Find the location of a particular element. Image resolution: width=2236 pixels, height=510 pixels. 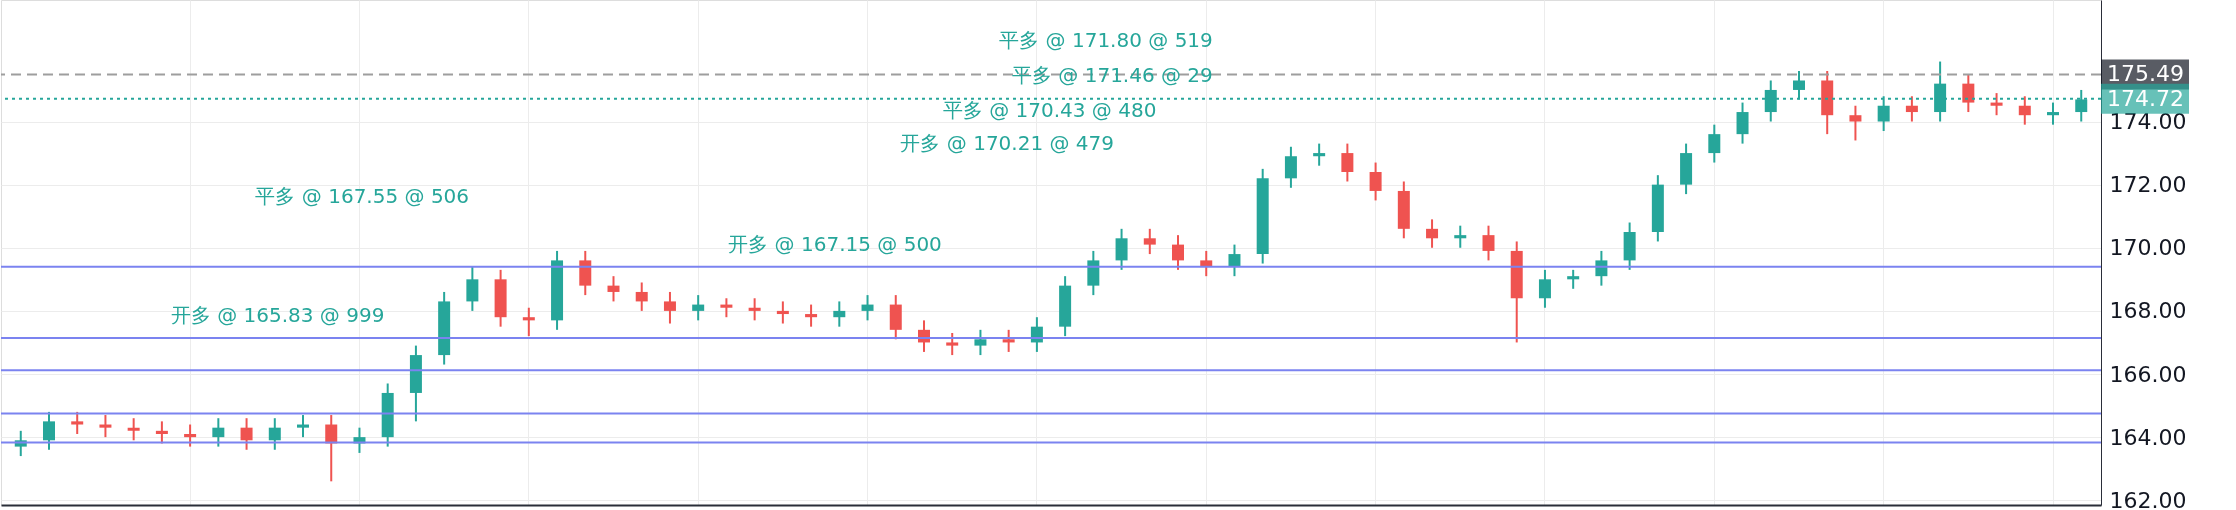

y-tick-label: 164.00 is located at coordinates (2148, 437).